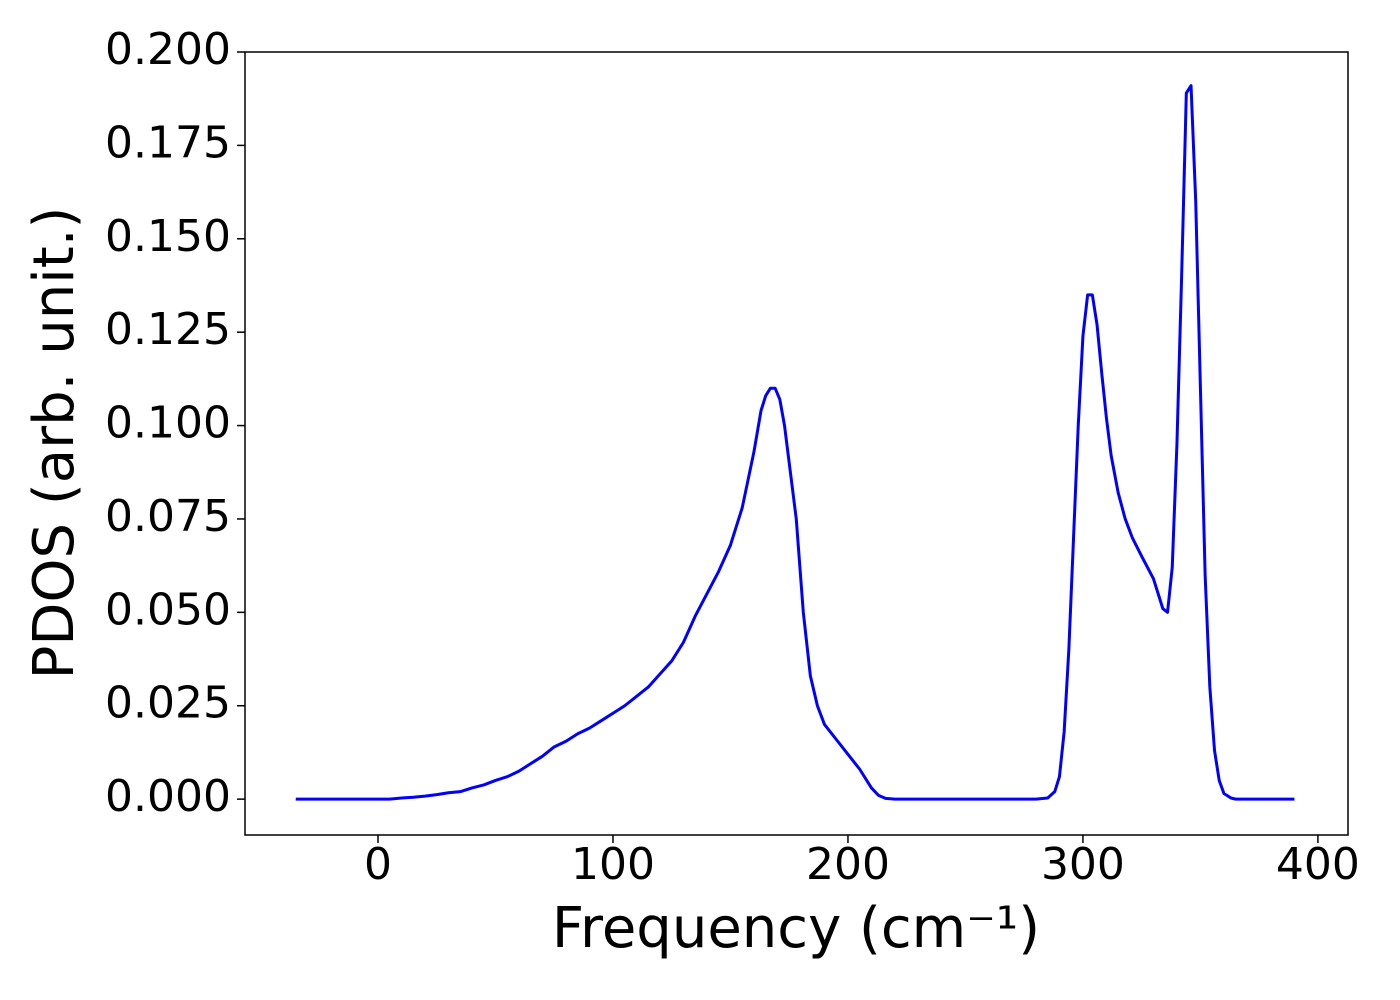  What do you see at coordinates (796, 928) in the screenshot?
I see `x-axis-label: Frequency (cm⁻¹)` at bounding box center [796, 928].